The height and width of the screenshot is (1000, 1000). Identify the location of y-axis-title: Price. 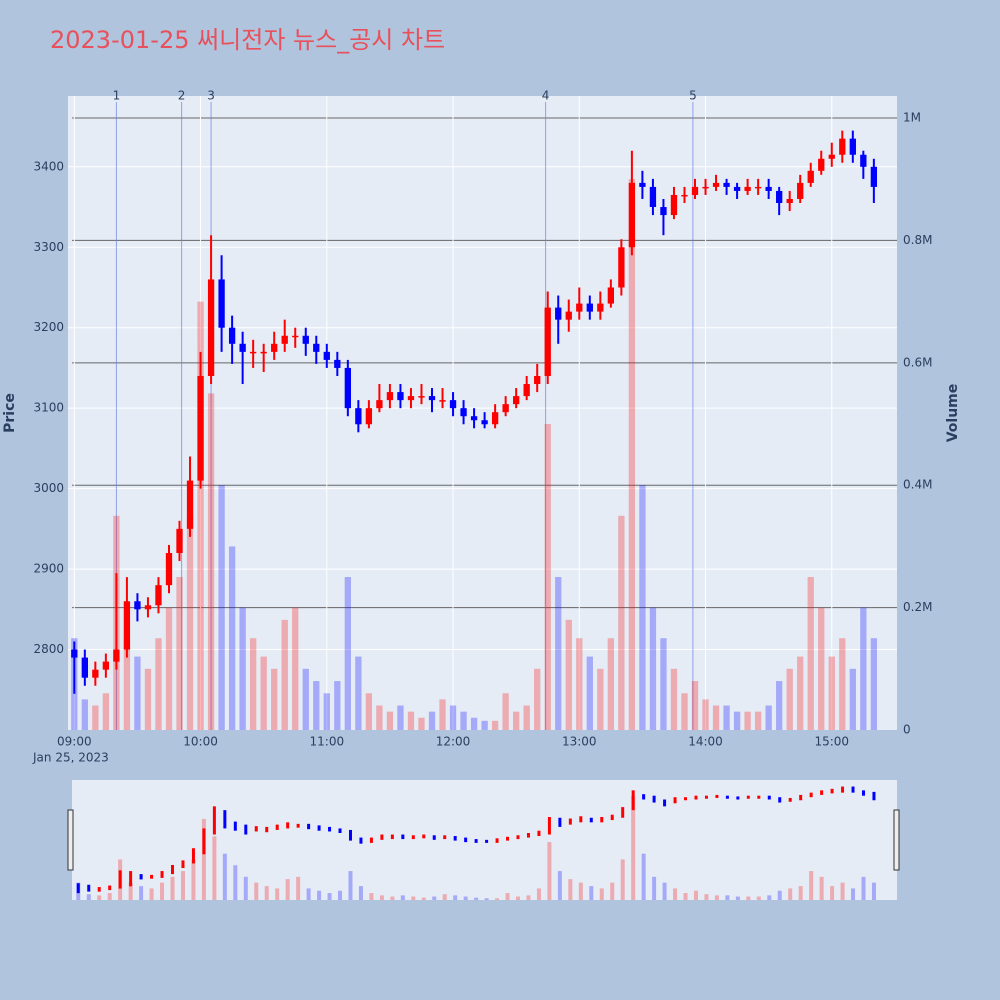
(10, 413).